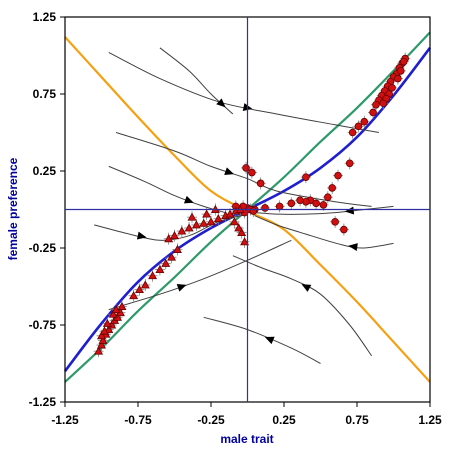 The image size is (450, 454). I want to click on x-tick-label: -0.75, so click(138, 420).